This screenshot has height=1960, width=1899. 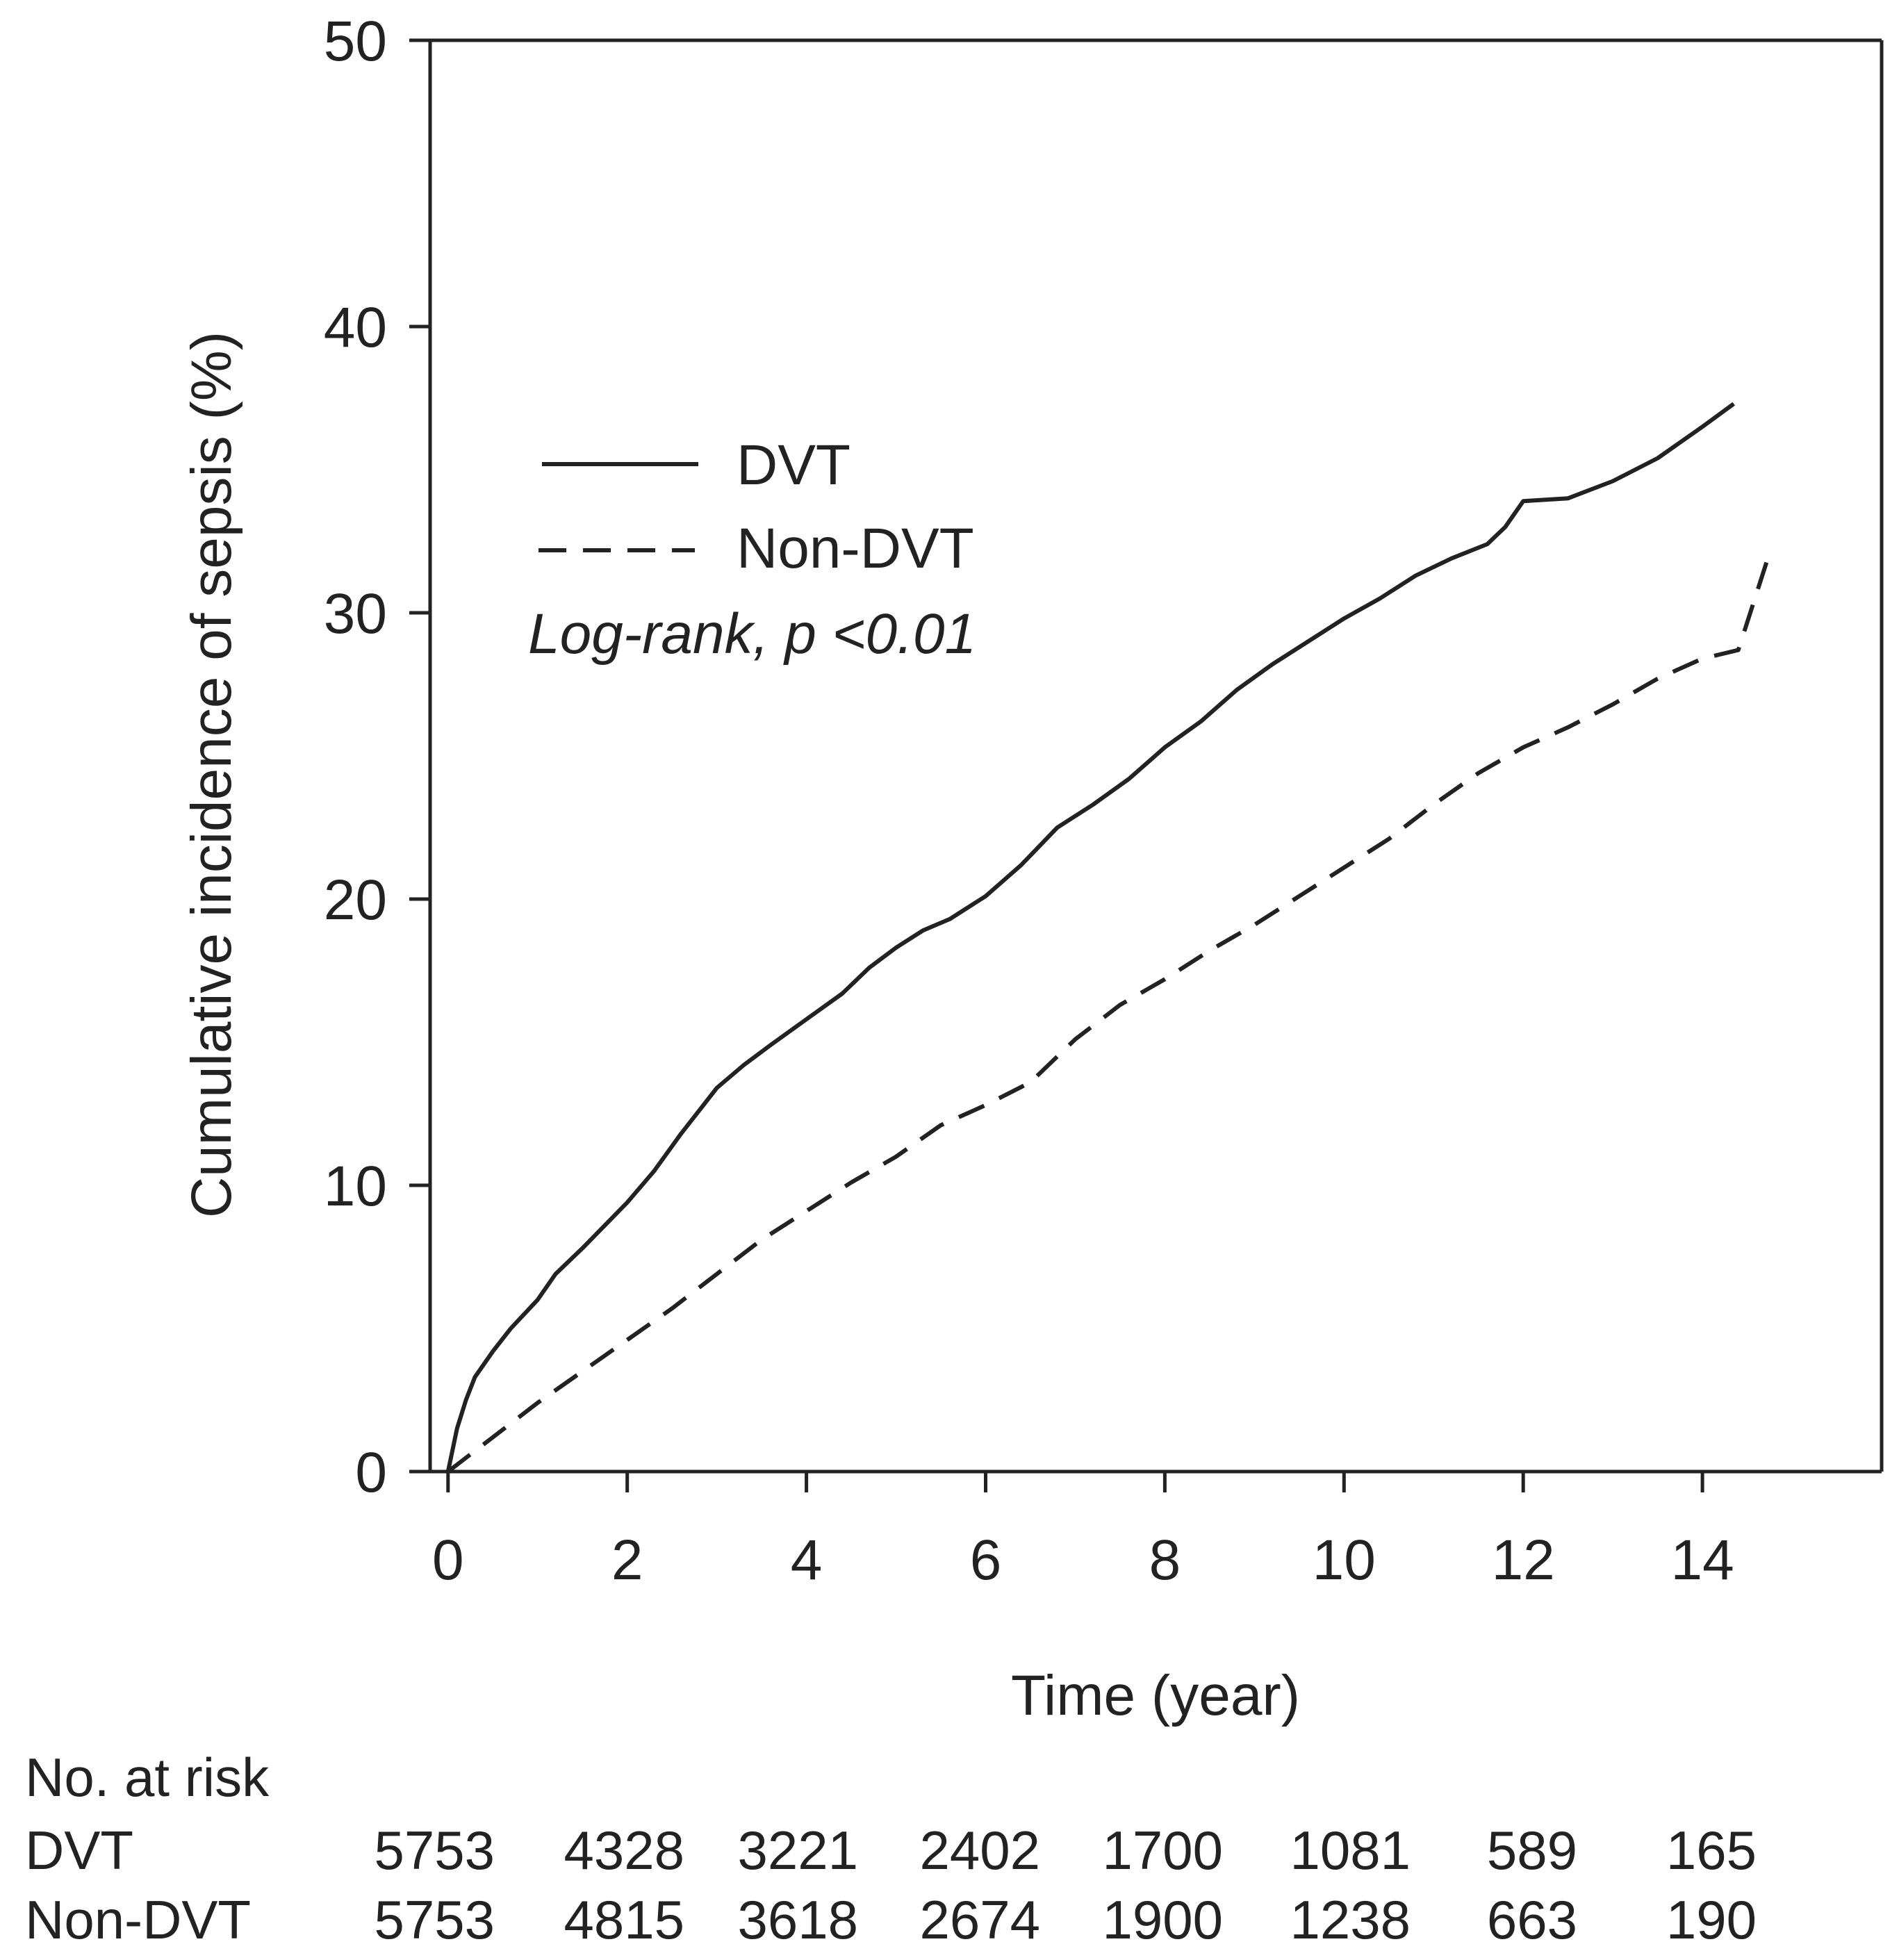 I want to click on x-tick-label: 14, so click(x=1702, y=1560).